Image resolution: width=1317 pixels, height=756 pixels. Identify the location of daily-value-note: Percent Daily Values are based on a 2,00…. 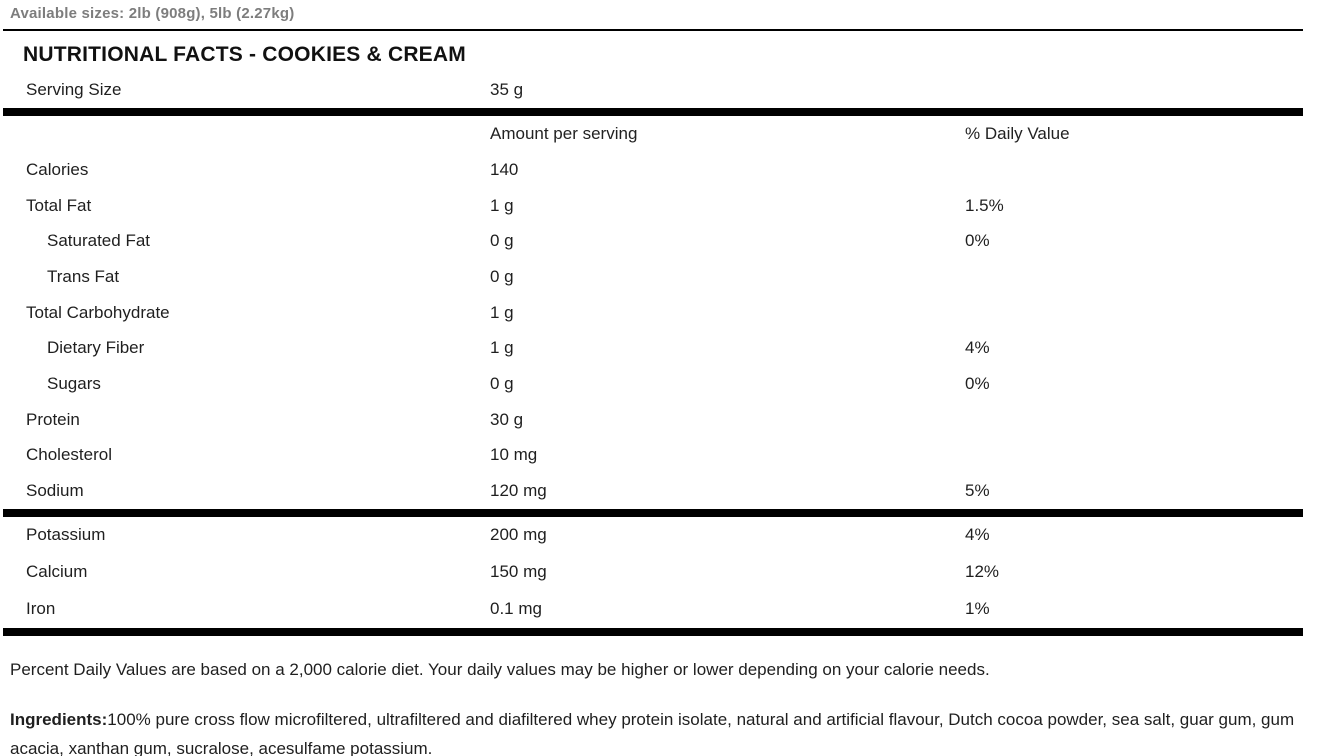
(500, 669).